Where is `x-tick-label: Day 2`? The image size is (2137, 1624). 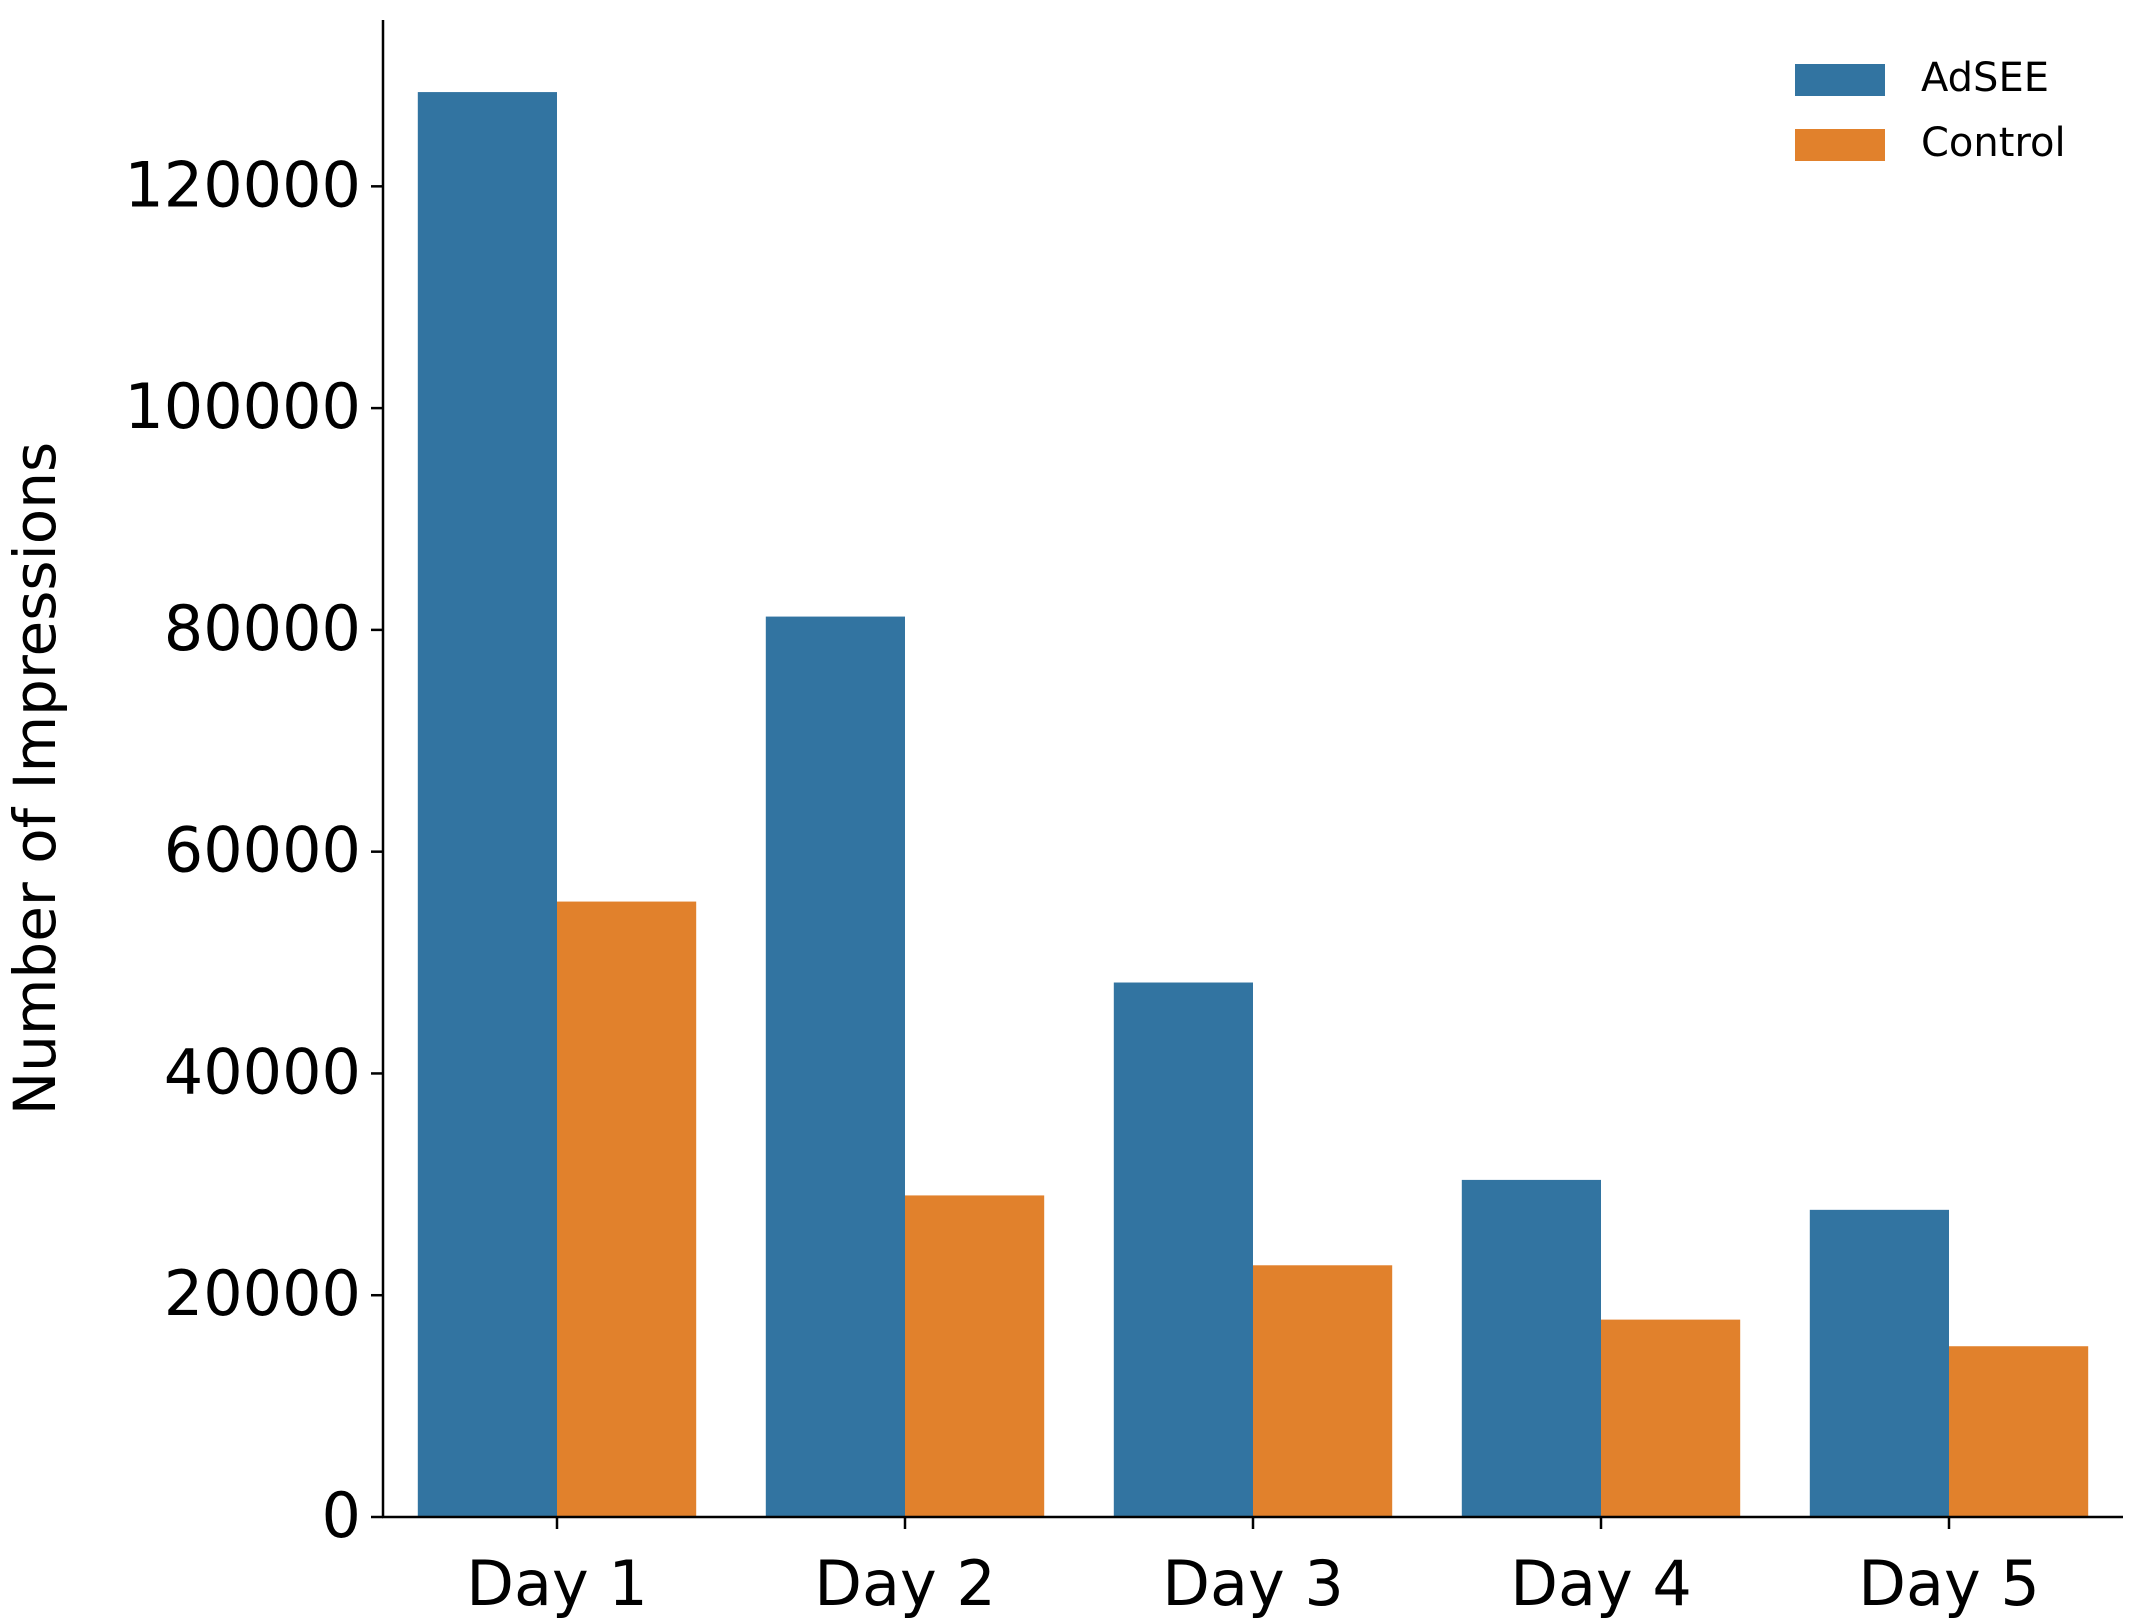
x-tick-label: Day 2 is located at coordinates (905, 1583).